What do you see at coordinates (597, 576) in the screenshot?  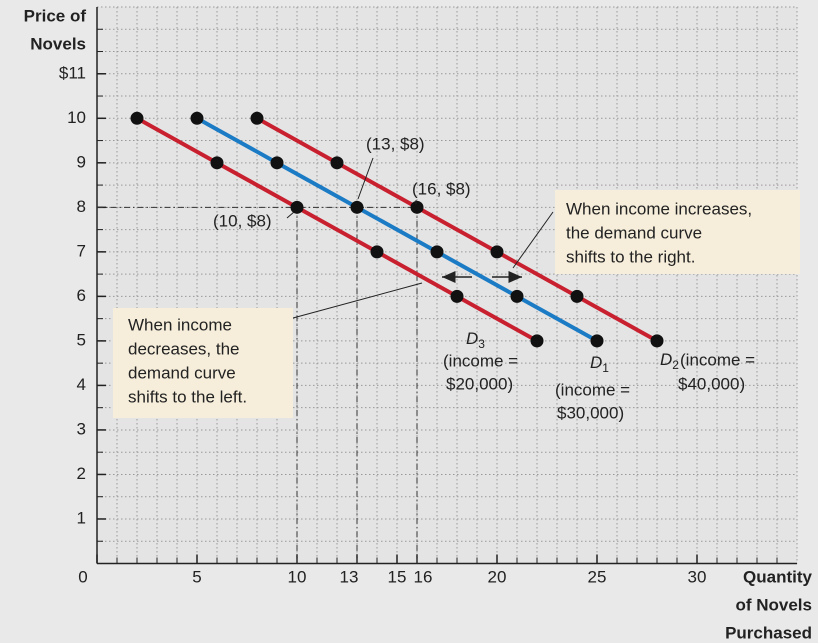 I see `x-tick-label: 25` at bounding box center [597, 576].